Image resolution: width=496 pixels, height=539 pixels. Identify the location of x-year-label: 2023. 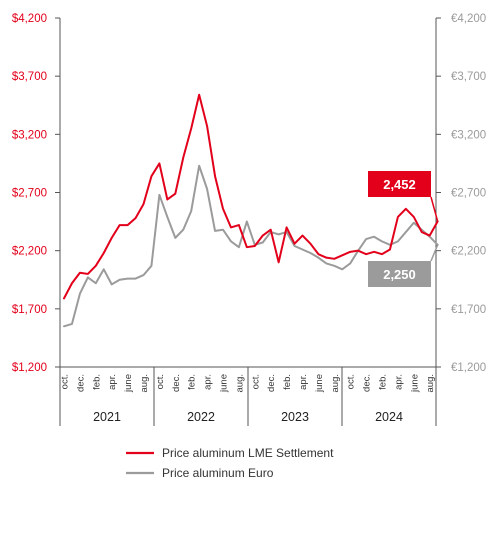
(295, 417).